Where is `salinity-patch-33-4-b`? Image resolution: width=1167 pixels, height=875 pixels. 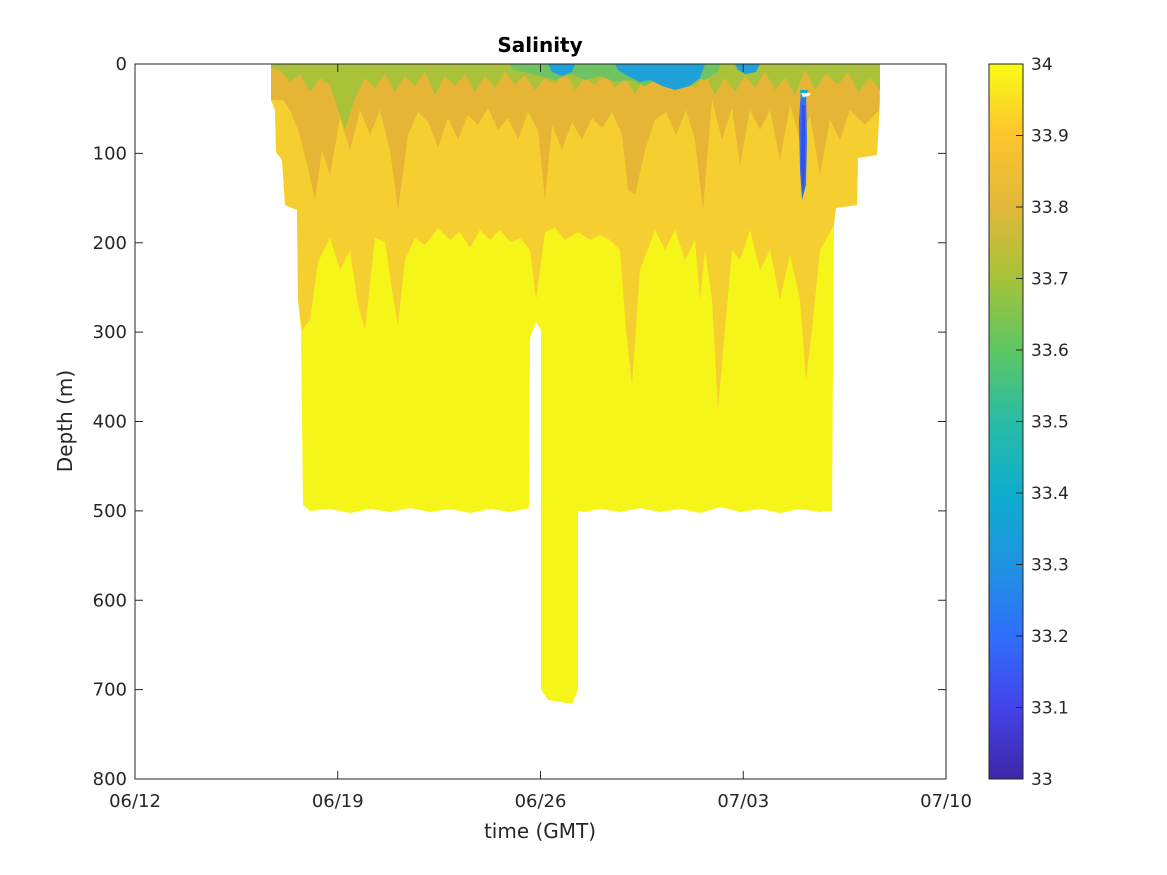 salinity-patch-33-4-b is located at coordinates (660, 77).